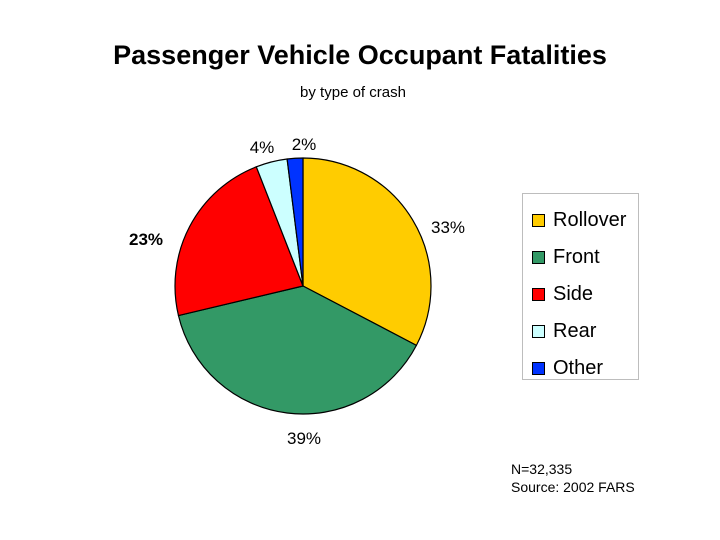 Image resolution: width=720 pixels, height=540 pixels. Describe the element at coordinates (295, 222) in the screenshot. I see `pie-slice-other` at that location.